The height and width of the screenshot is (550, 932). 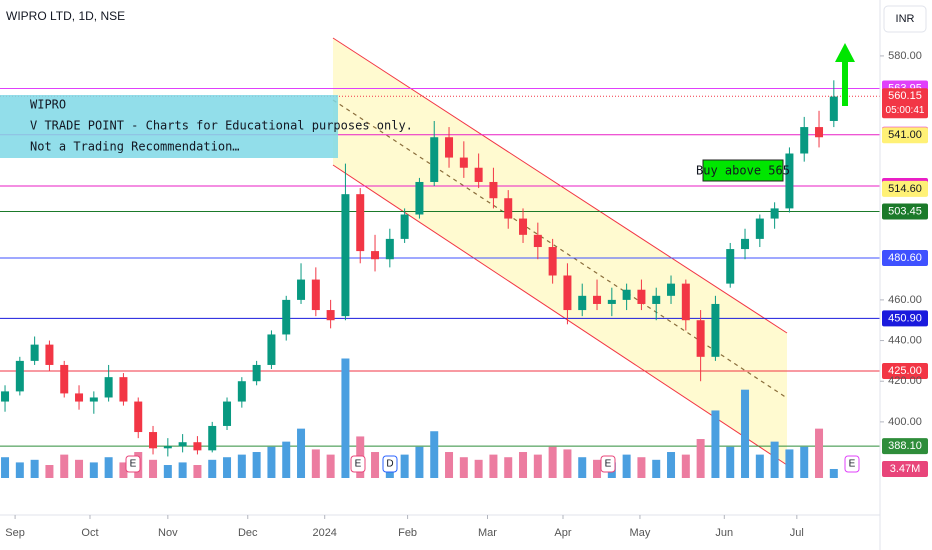 What do you see at coordinates (905, 211) in the screenshot?
I see `level-label: 503.45` at bounding box center [905, 211].